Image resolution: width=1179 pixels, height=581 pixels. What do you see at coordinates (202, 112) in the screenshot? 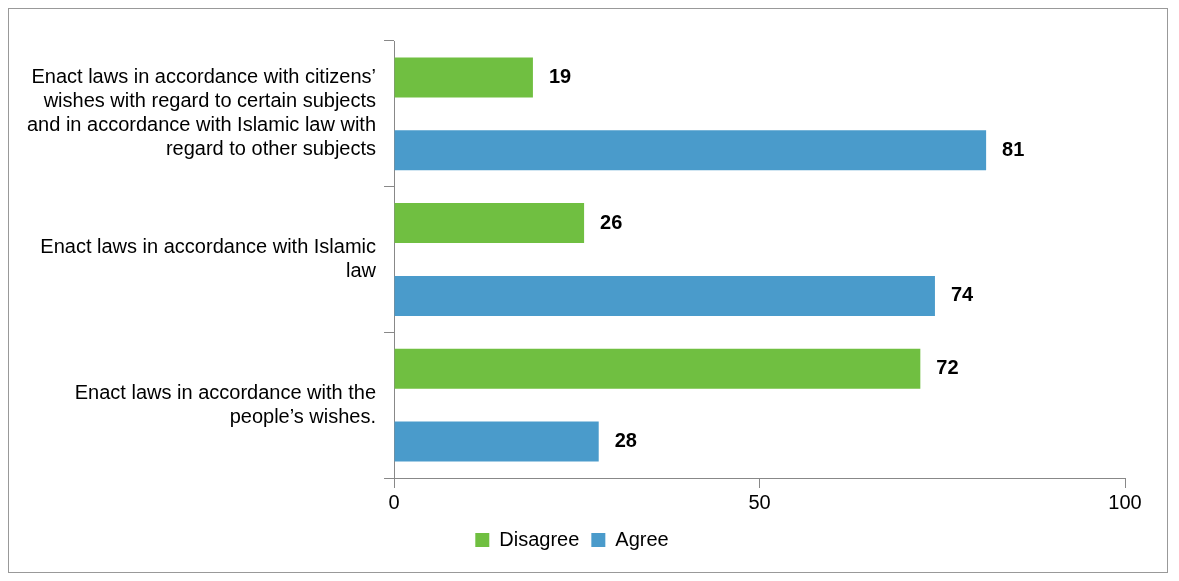
I see `y-tick-label: Enact laws in accordance with citizens’ wishes with regard to certain subjects and in accordance with Islamic law with regard to other subjects` at bounding box center [202, 112].